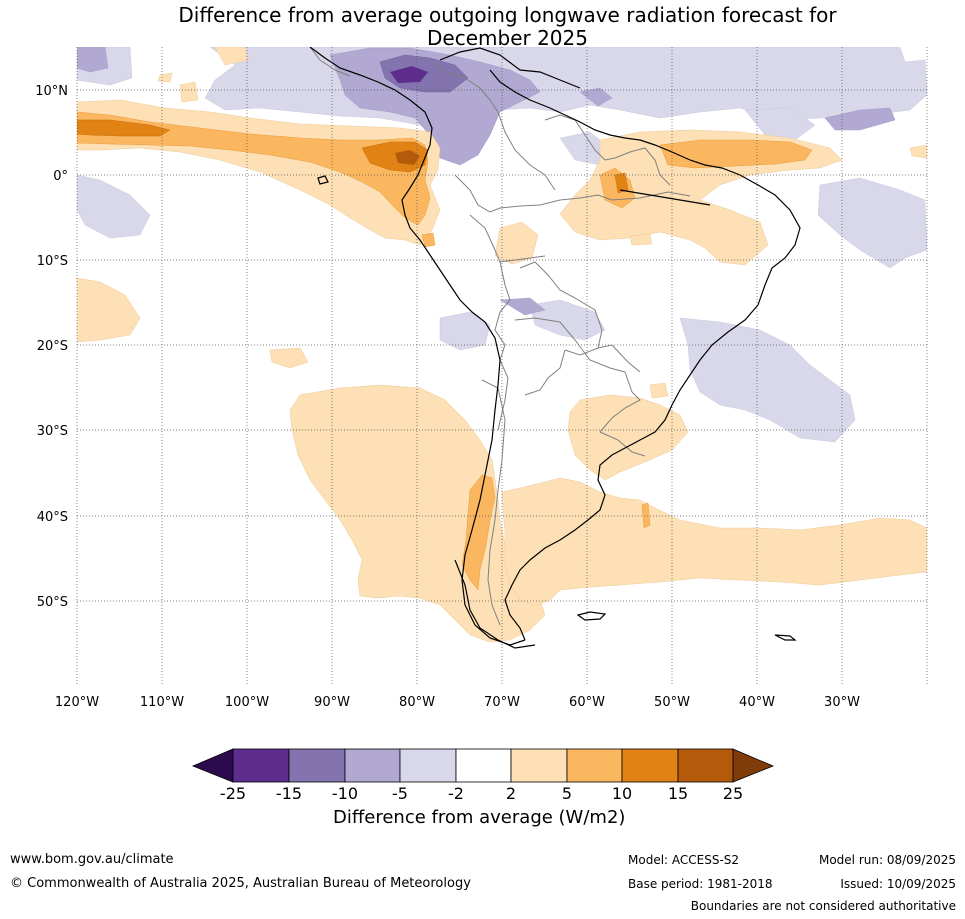 Image resolution: width=965 pixels, height=919 pixels. Describe the element at coordinates (52, 602) in the screenshot. I see `lat-label-50s: 50°S` at that location.